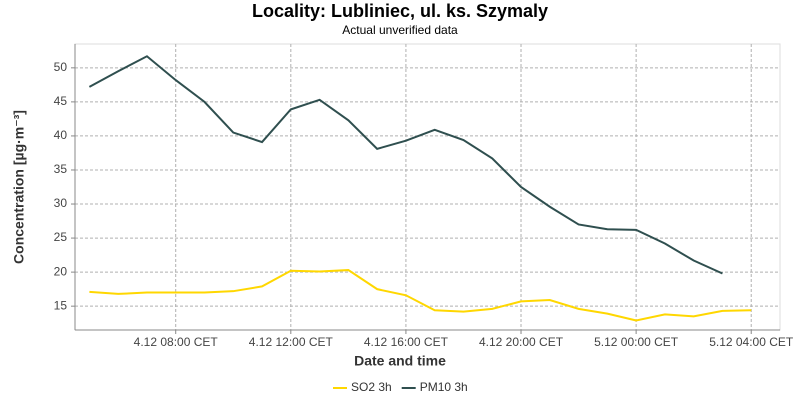  I want to click on y-tick-label: 35, so click(61, 169).